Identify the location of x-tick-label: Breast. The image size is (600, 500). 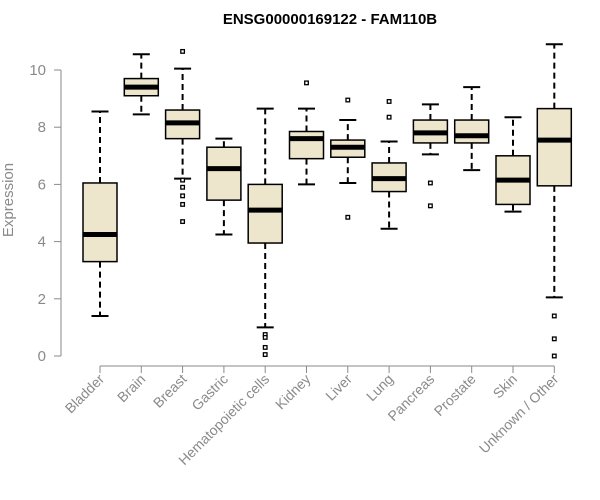
(170, 391).